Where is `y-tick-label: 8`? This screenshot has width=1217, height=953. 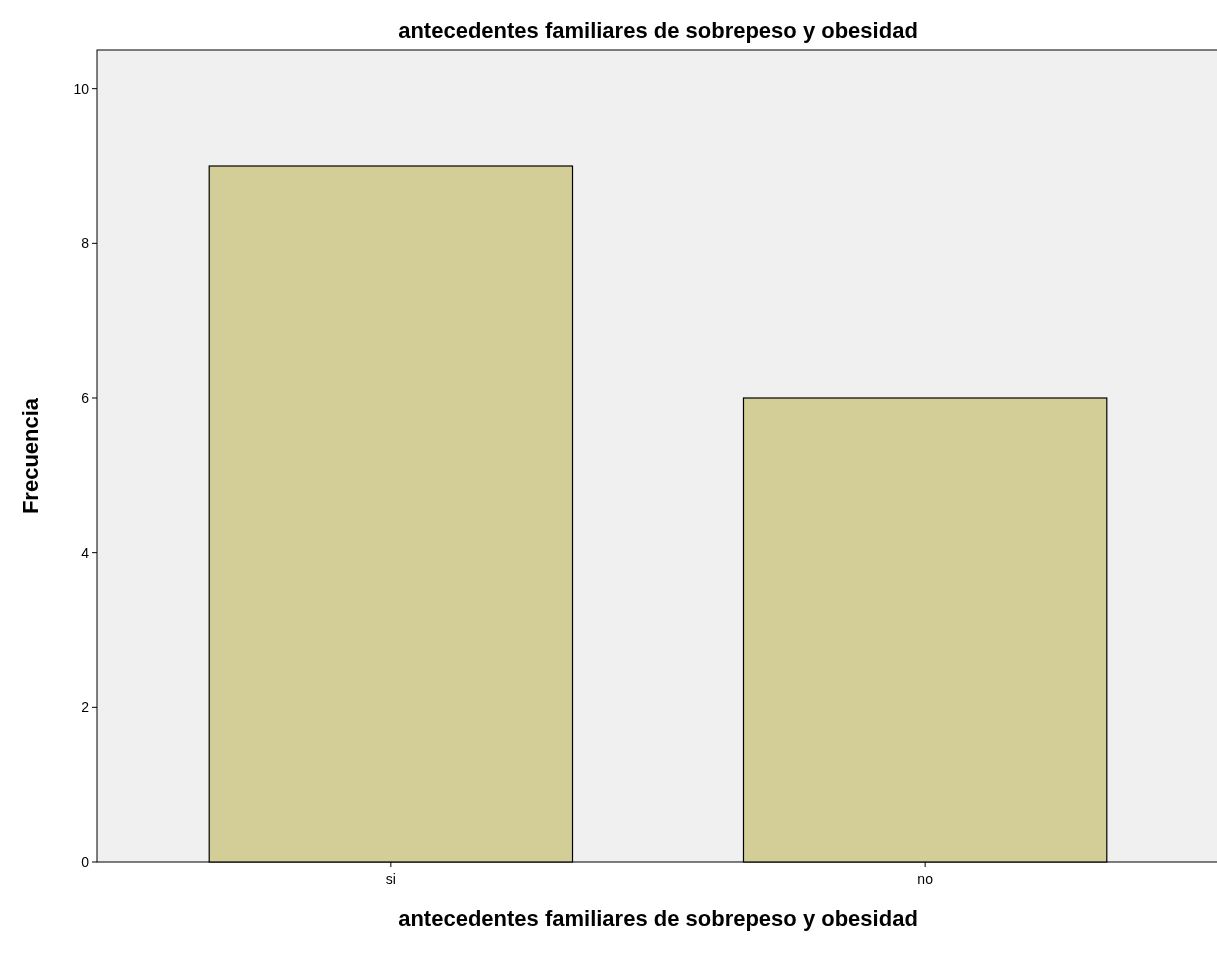 y-tick-label: 8 is located at coordinates (85, 243).